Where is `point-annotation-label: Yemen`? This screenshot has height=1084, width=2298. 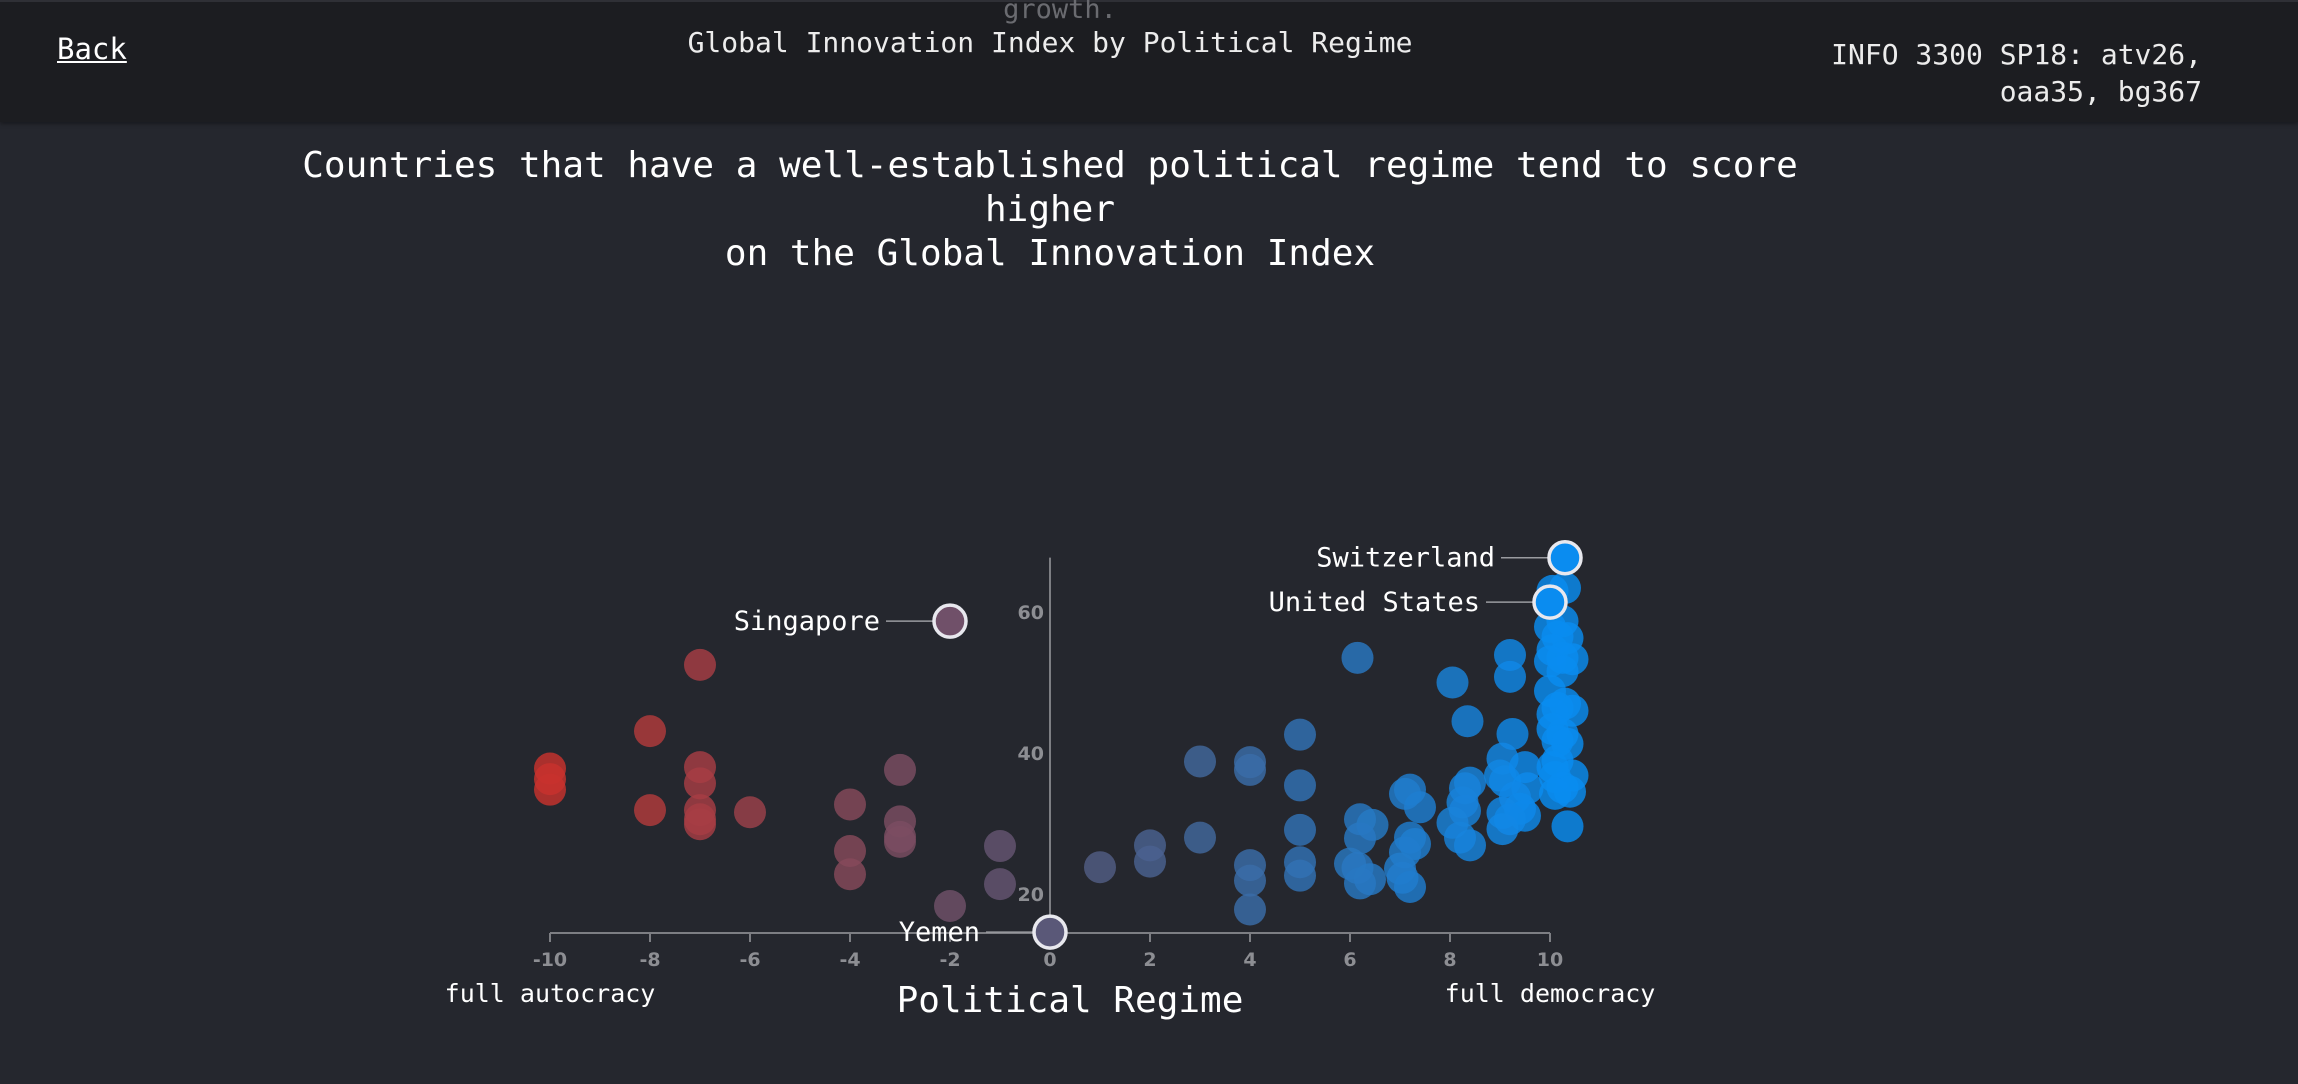 point-annotation-label: Yemen is located at coordinates (939, 932).